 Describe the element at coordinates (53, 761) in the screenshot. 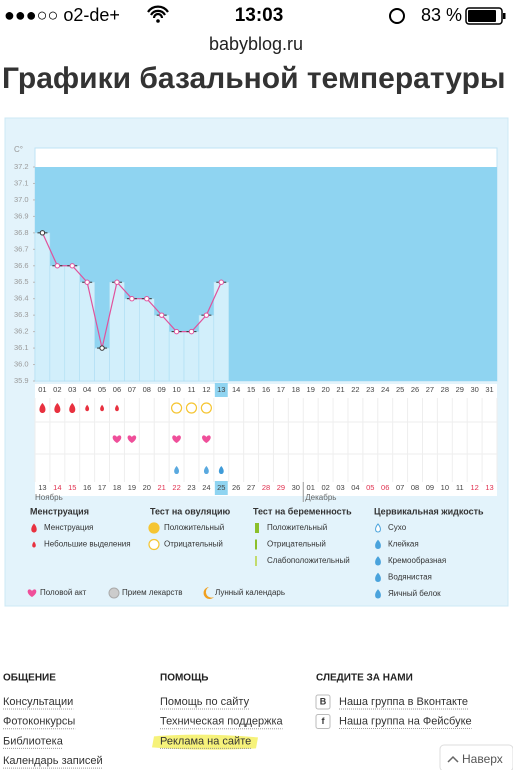

I see `footer-link: Календарь записей` at that location.